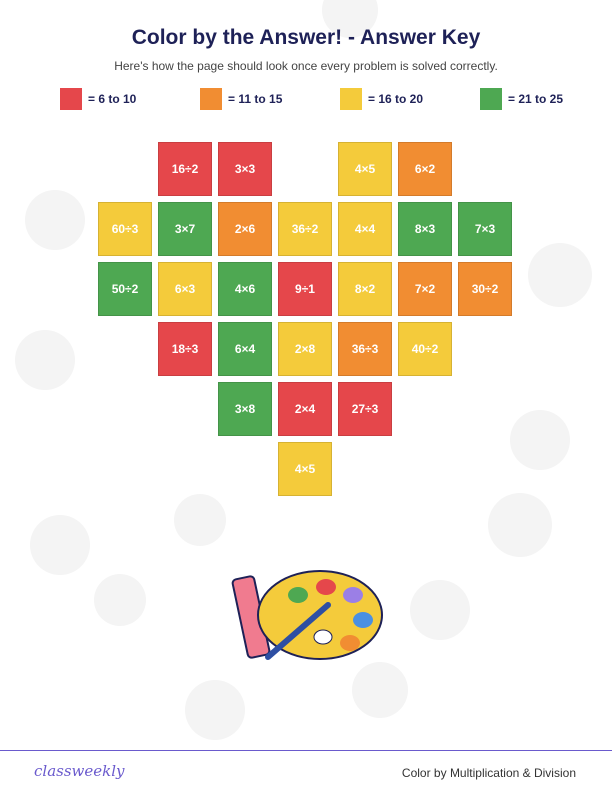 Image resolution: width=612 pixels, height=792 pixels. I want to click on grid-cell: 6×2, so click(425, 169).